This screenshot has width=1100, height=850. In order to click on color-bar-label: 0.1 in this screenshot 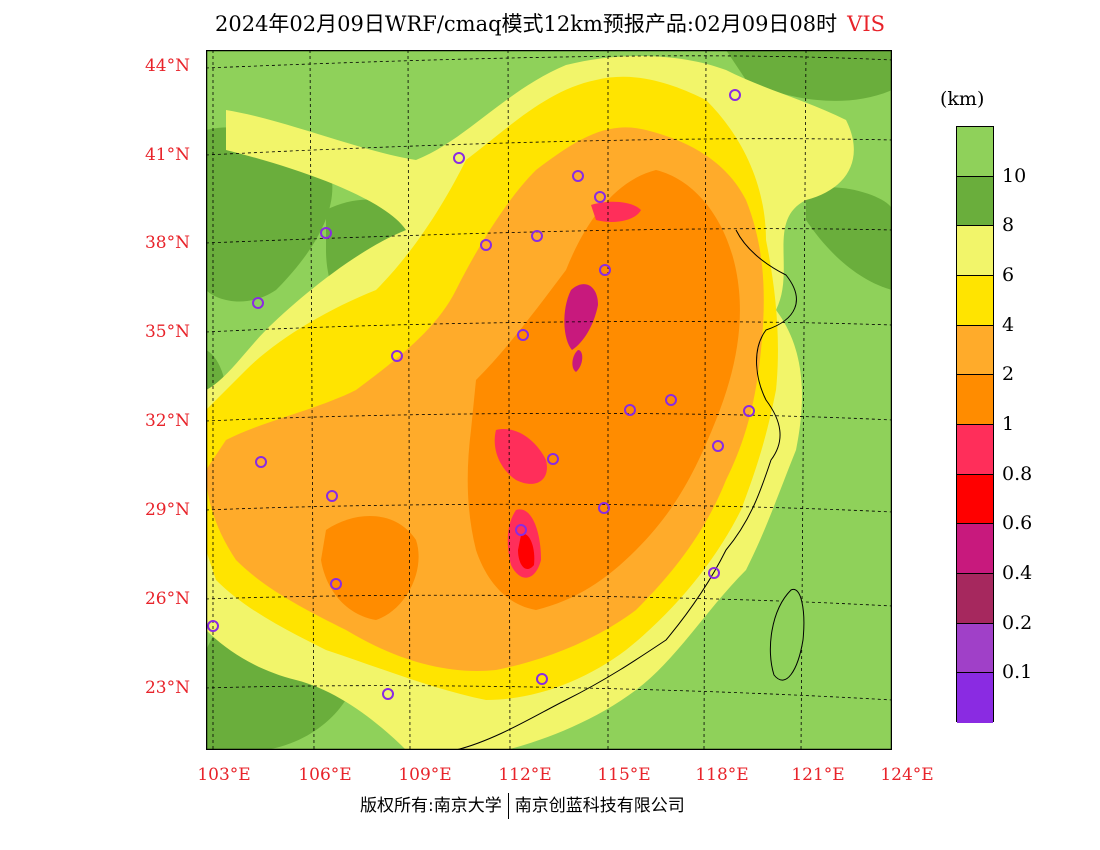, I will do `click(1017, 672)`.